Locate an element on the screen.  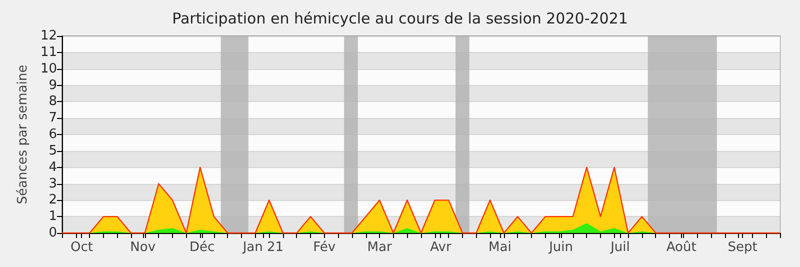
x-tick-label: Fév is located at coordinates (324, 247).